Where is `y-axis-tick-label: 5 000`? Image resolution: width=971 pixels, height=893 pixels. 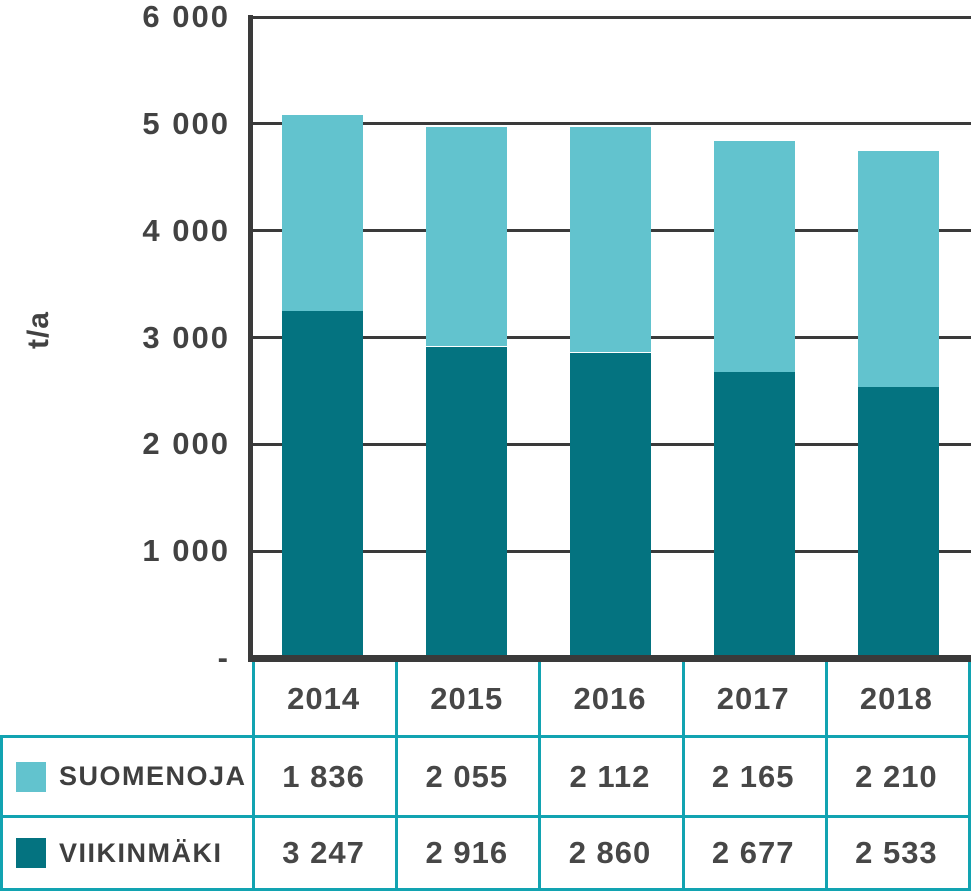 y-axis-tick-label: 5 000 is located at coordinates (186, 123).